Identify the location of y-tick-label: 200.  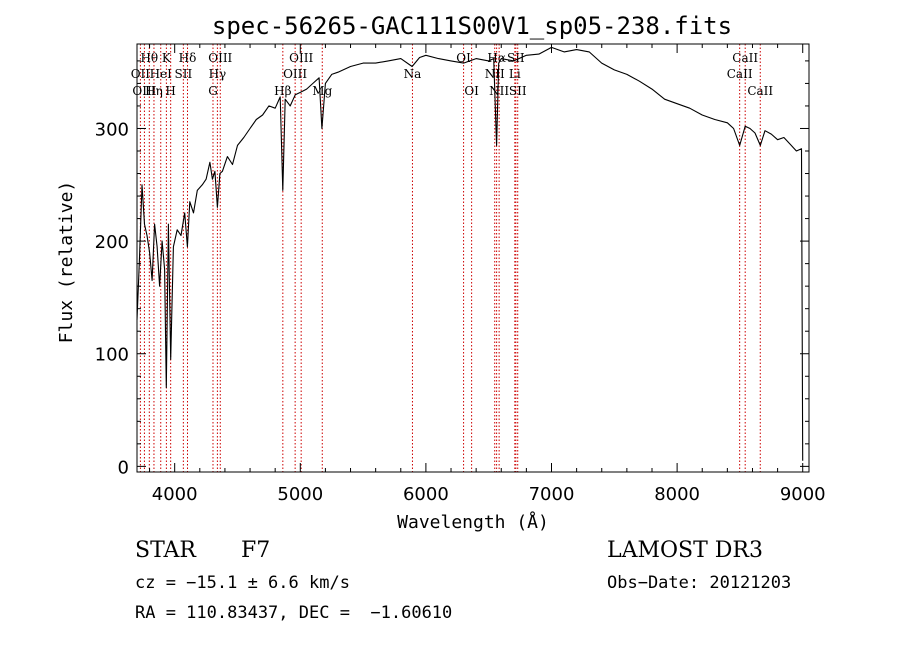
(112, 242).